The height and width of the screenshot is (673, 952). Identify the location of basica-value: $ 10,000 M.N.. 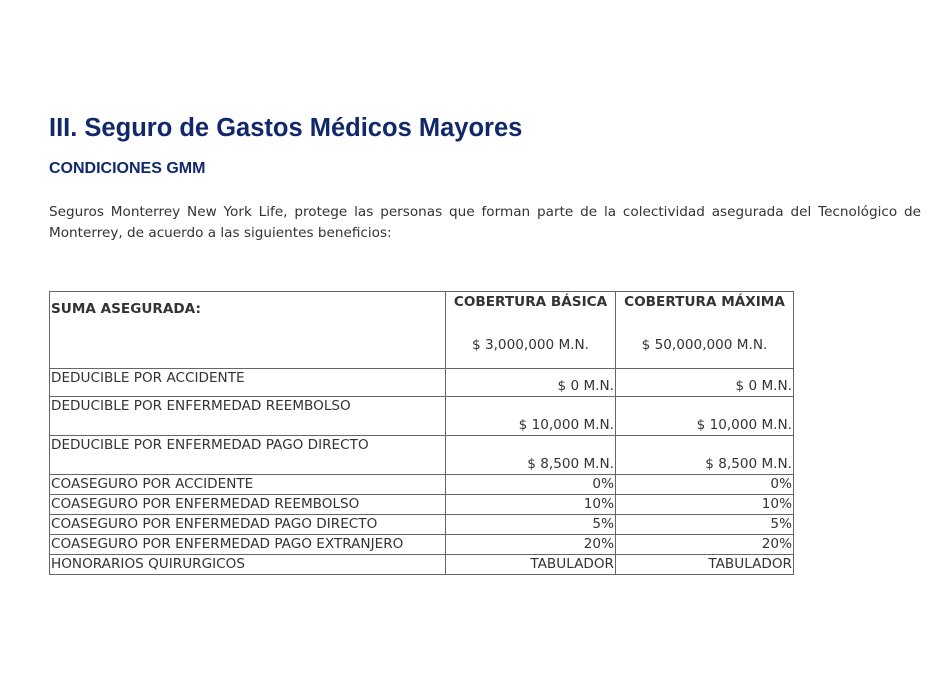
(530, 416).